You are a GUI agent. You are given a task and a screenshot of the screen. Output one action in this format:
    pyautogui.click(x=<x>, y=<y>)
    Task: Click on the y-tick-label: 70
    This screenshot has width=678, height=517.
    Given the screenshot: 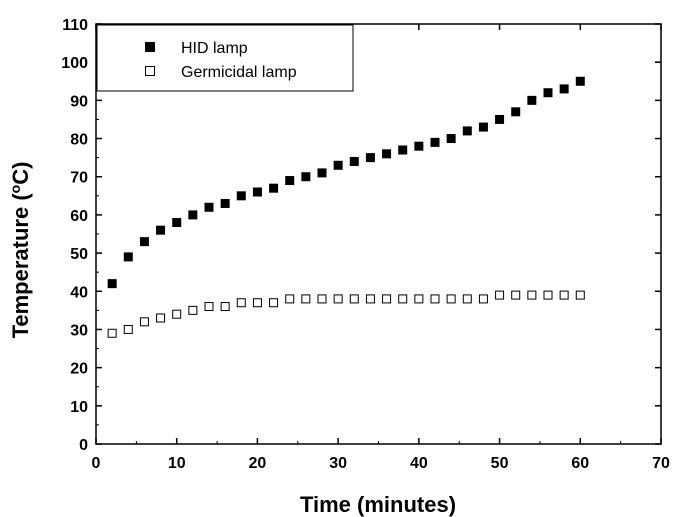 What is the action you would take?
    pyautogui.click(x=79, y=178)
    